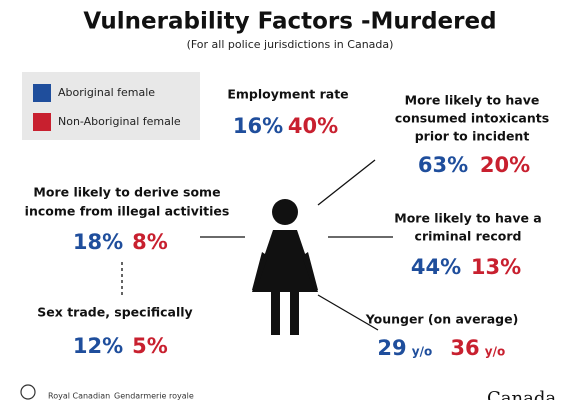  What do you see at coordinates (313, 126) in the screenshot?
I see `non-aboriginal-value: 40%` at bounding box center [313, 126].